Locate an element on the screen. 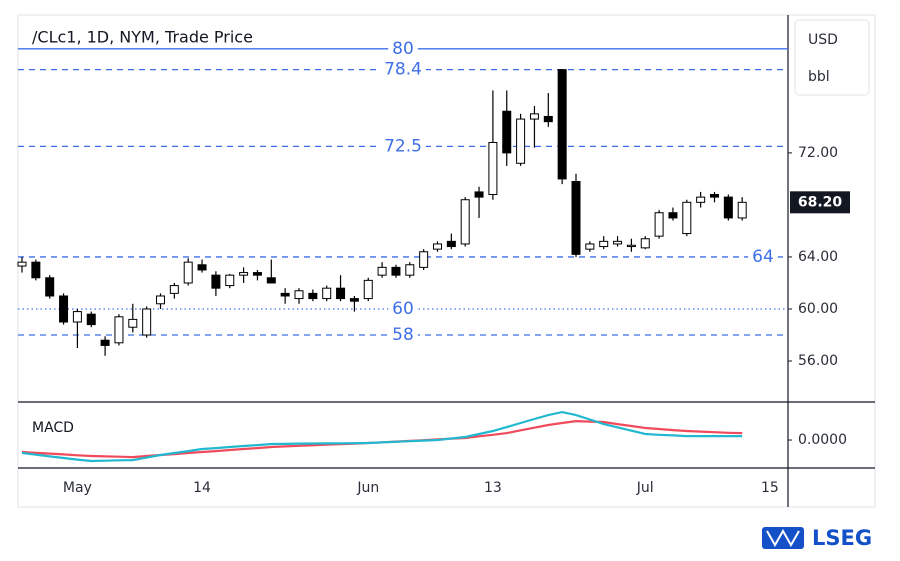 This screenshot has height=561, width=900. macd-title: MACD is located at coordinates (53, 428).